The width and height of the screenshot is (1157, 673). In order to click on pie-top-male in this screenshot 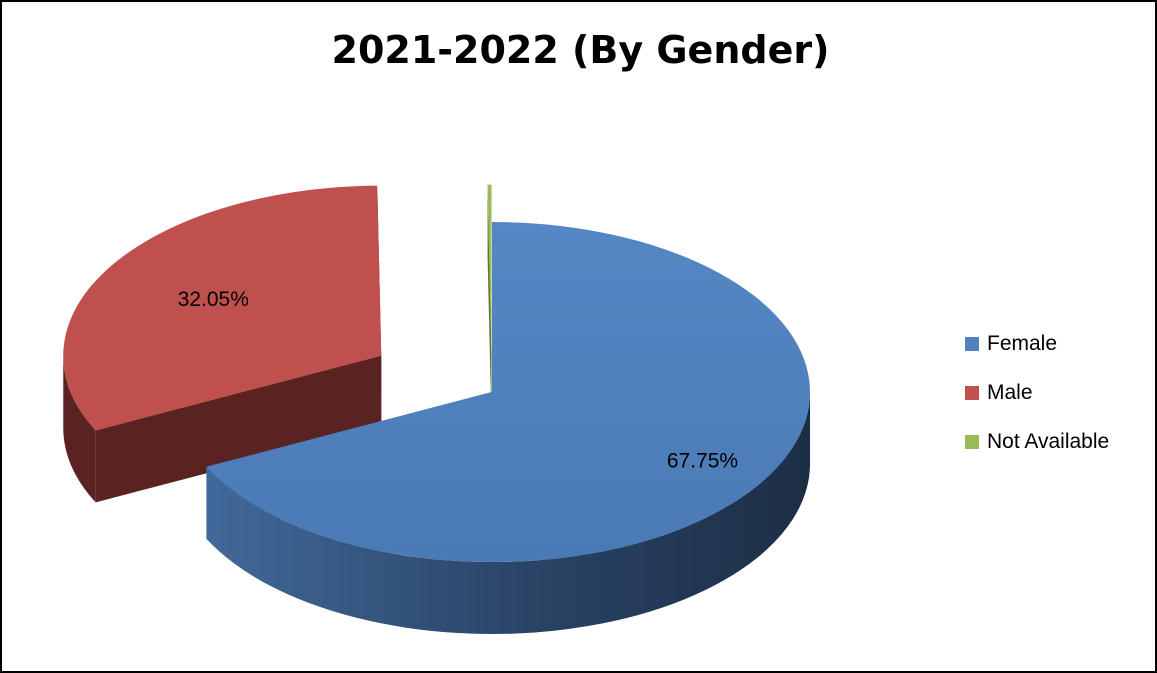, I will do `click(222, 308)`.